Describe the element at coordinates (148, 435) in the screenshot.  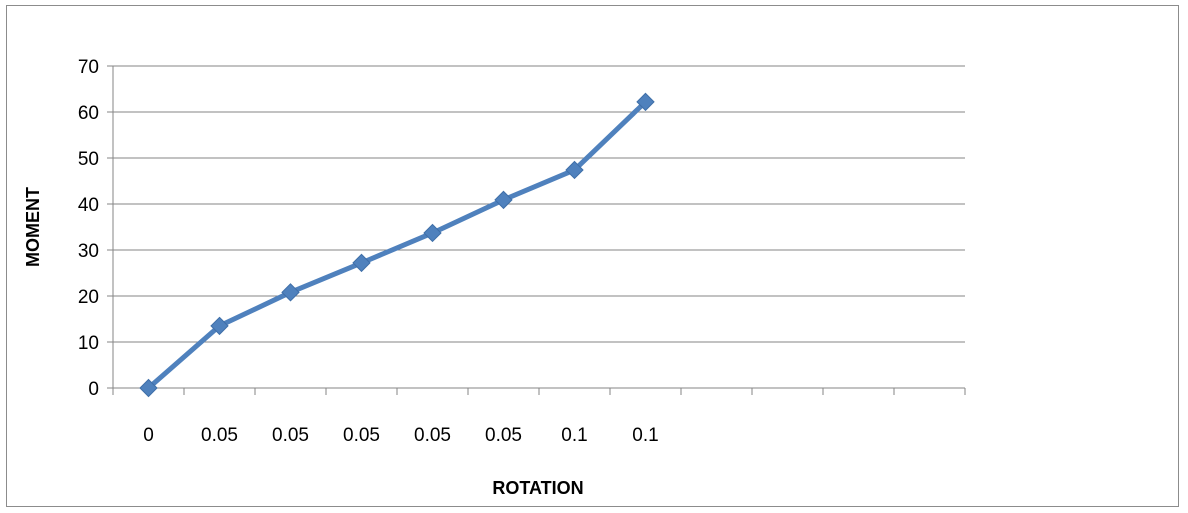
I see `x-tick-label: 0` at that location.